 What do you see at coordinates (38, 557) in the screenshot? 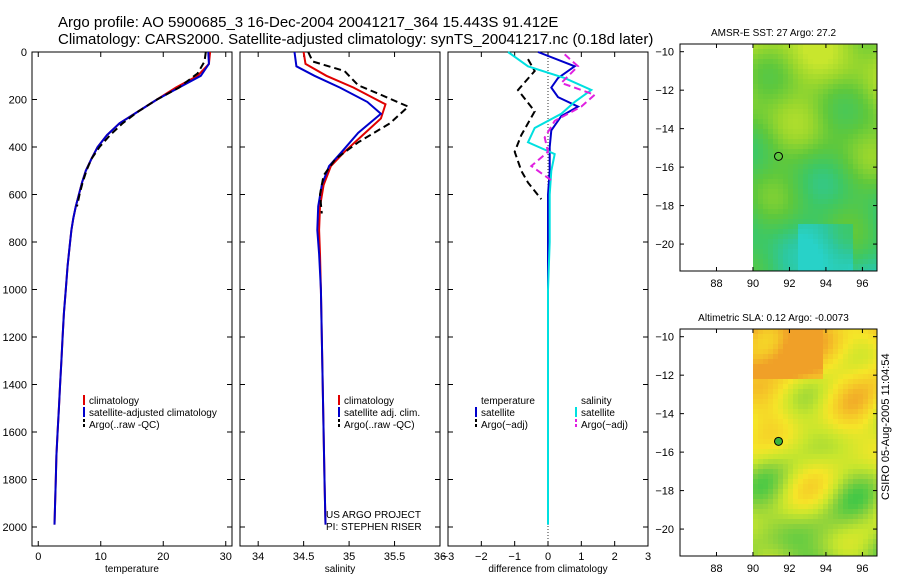
I see `temperature-profile-xtick-label: 0` at bounding box center [38, 557].